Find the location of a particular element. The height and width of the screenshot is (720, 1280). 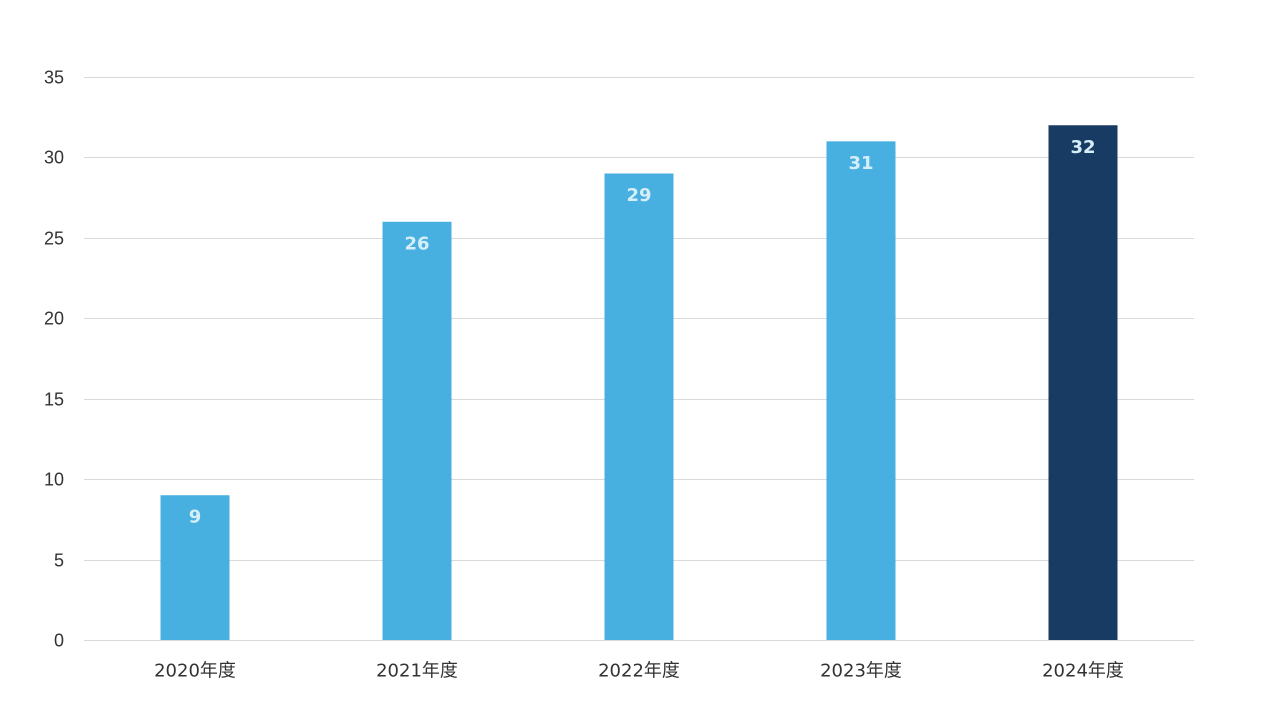

x-tick-label: 2021年度 is located at coordinates (417, 671).